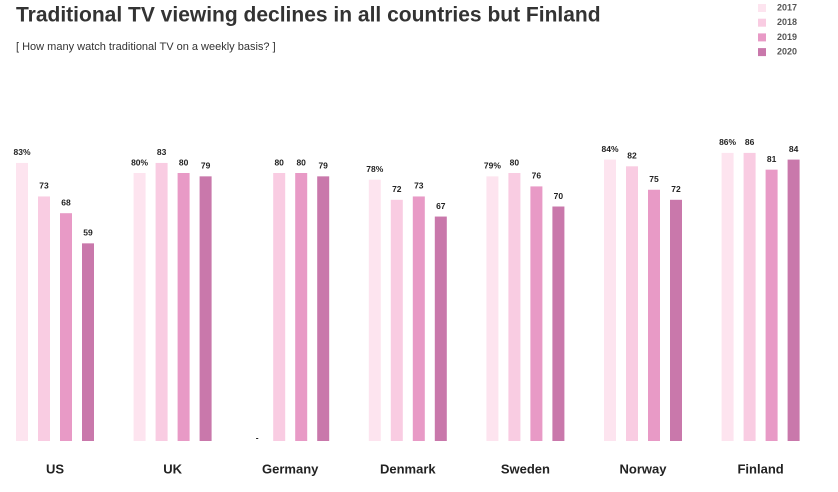 Image resolution: width=838 pixels, height=492 pixels. What do you see at coordinates (88, 233) in the screenshot?
I see `value-label: 59` at bounding box center [88, 233].